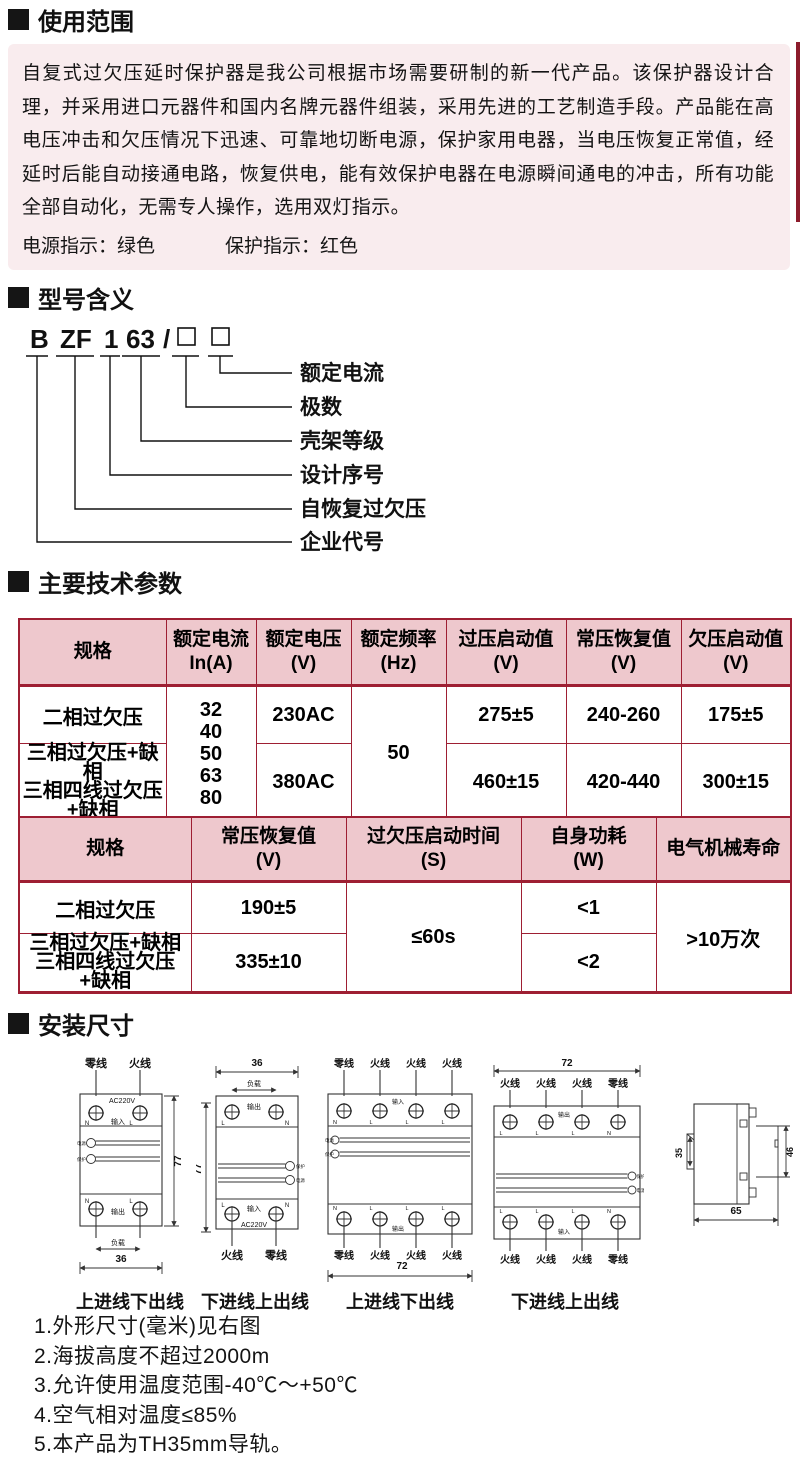  Describe the element at coordinates (89, 246) in the screenshot. I see `power-indicator-text: 电源指示：绿色` at that location.